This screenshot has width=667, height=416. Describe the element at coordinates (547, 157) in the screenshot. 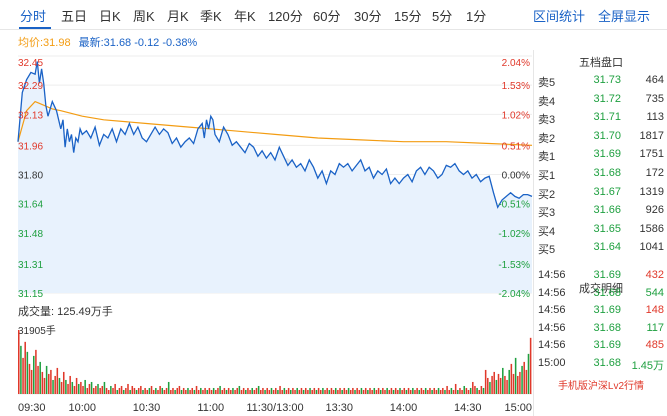

I see `order-book-level: 卖1` at that location.